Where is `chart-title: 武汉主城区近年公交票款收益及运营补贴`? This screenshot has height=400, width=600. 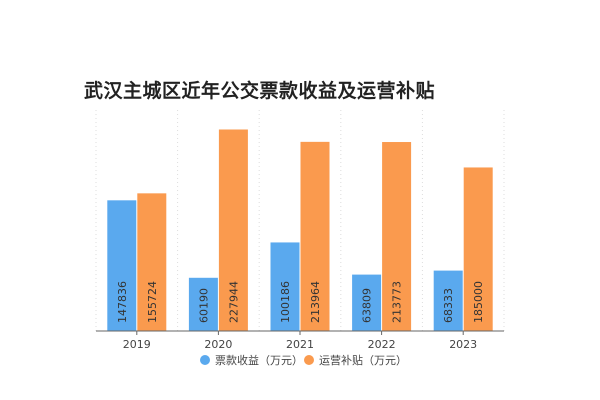
chart-title: 武汉主城区近年公交票款收益及运营补贴 is located at coordinates (260, 91).